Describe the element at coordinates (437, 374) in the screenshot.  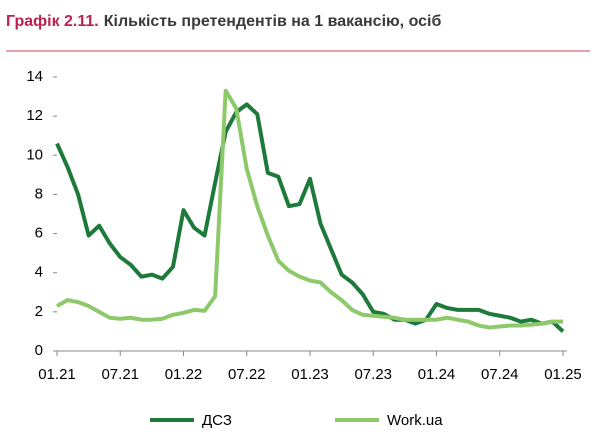
I see `x-tick-label: 01.24` at that location.